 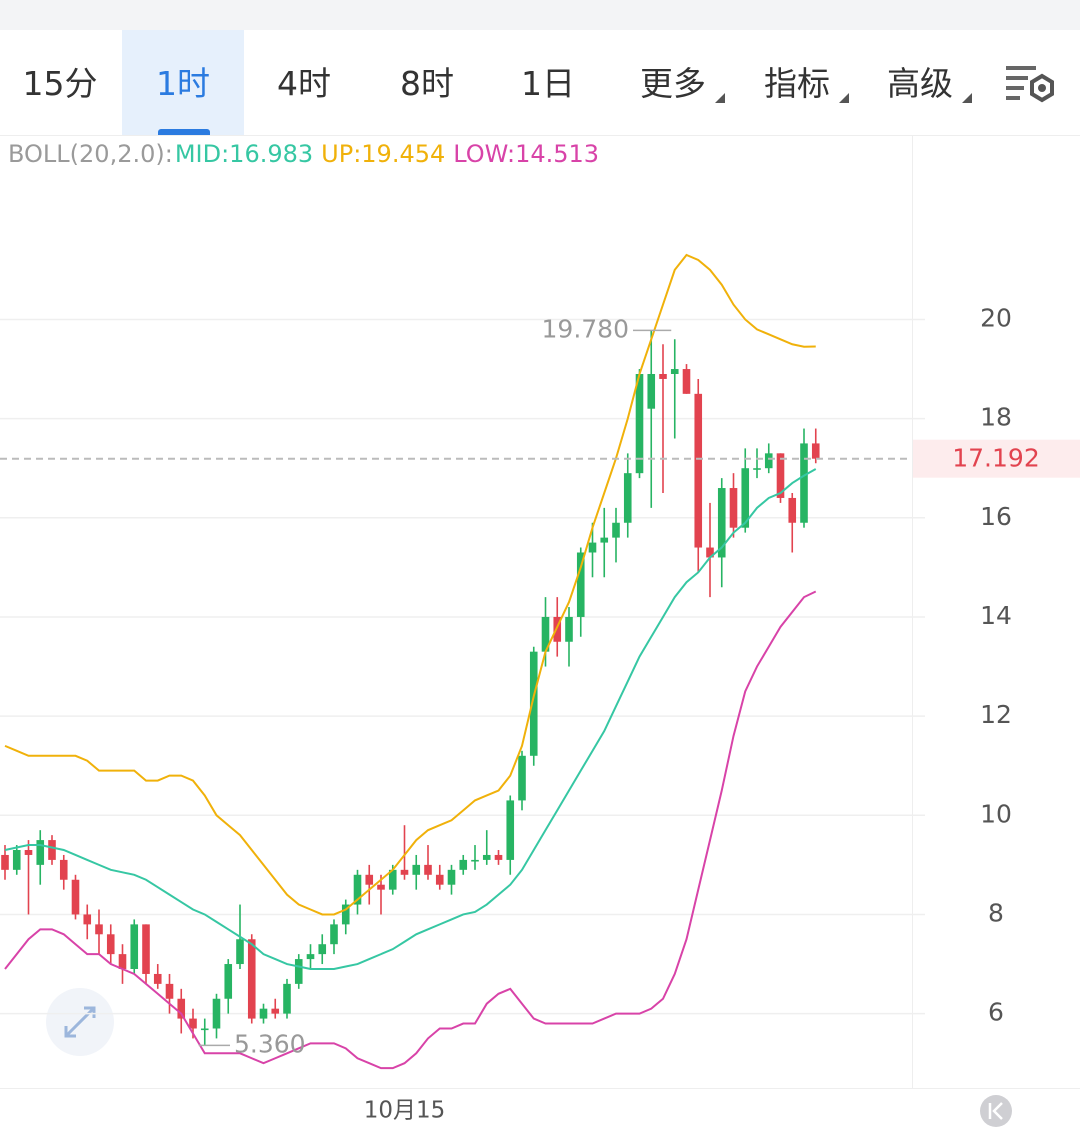 I want to click on y-tick-label: 20, so click(x=996, y=317).